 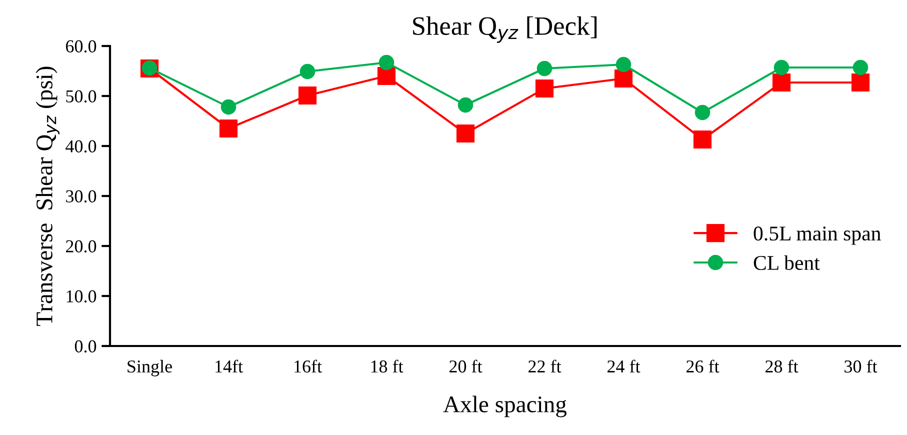 What do you see at coordinates (787, 262) in the screenshot?
I see `legend-label: CL bent` at bounding box center [787, 262].